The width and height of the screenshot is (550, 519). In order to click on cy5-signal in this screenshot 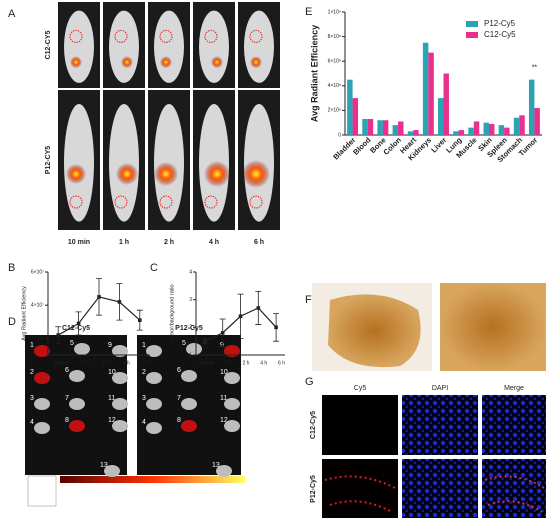, I will do `click(360, 494)`.